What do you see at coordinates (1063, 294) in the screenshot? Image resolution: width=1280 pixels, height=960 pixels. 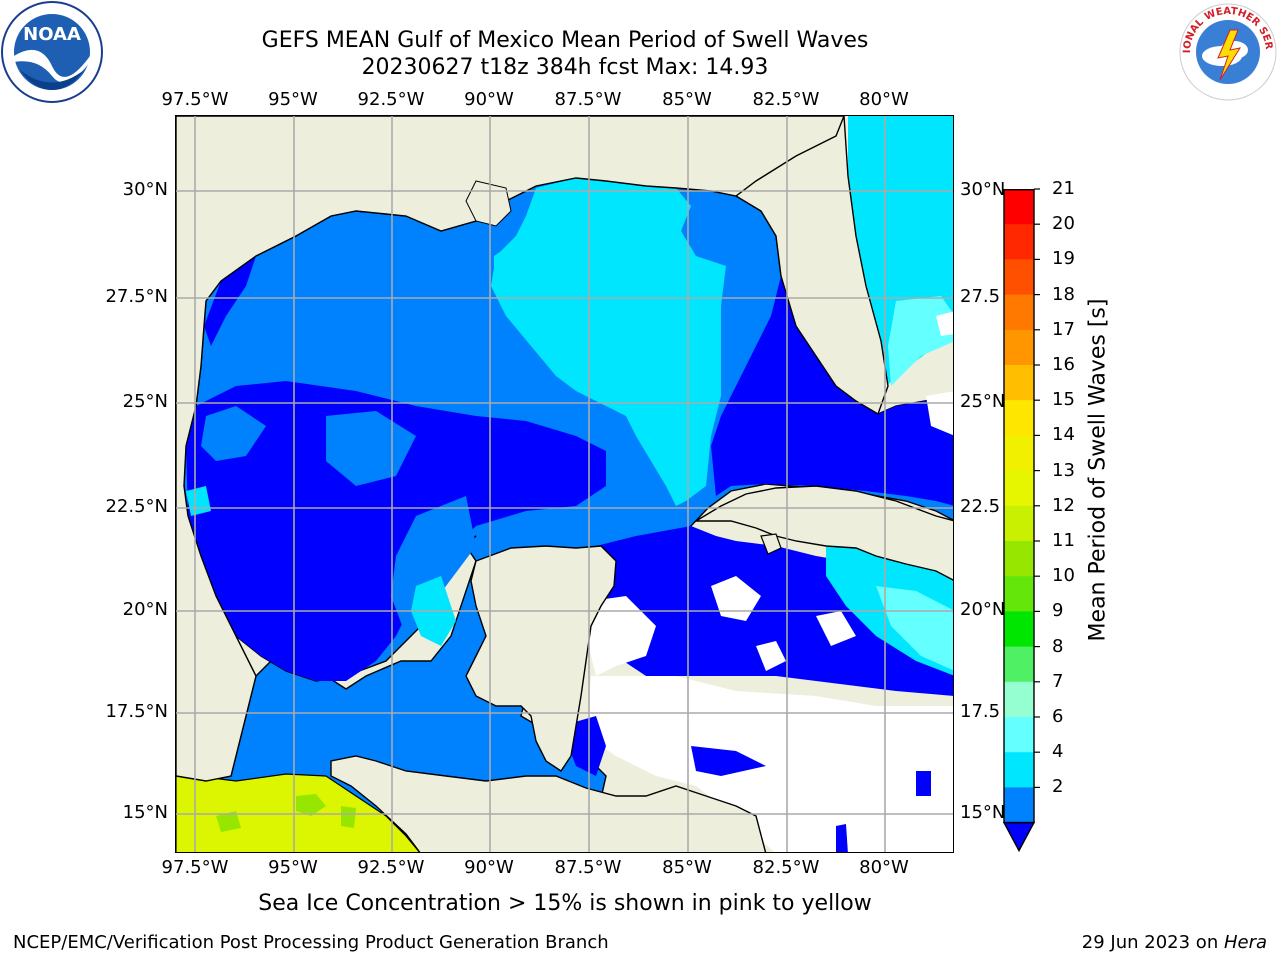 I see `colorbar-tick-label: 18` at bounding box center [1063, 294].